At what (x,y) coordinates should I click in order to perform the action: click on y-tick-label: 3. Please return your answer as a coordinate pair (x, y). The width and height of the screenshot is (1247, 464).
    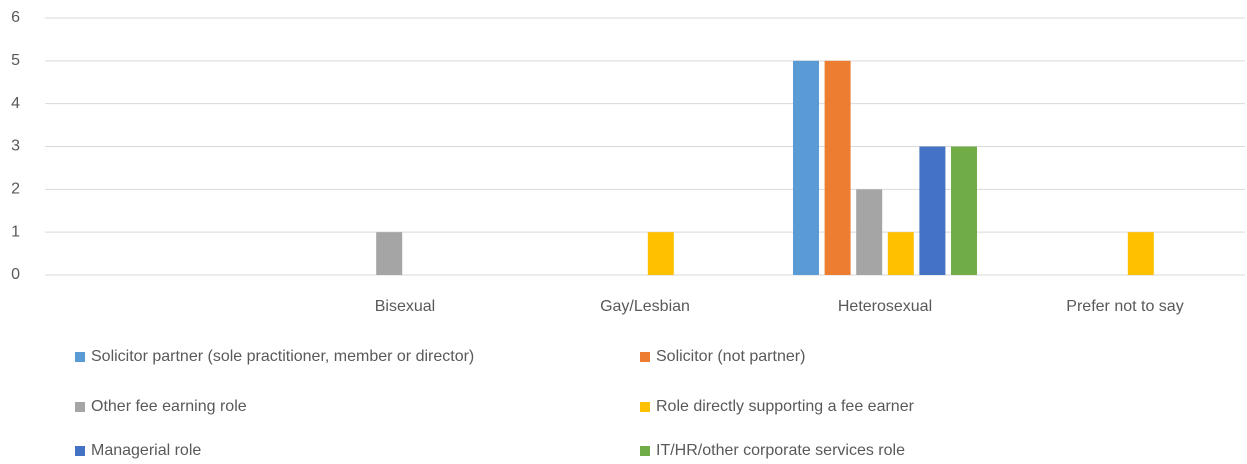
    Looking at the image, I should click on (15, 146).